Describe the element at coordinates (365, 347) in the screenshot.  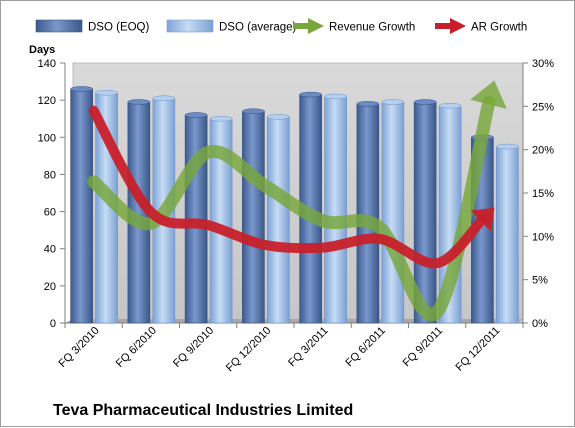
I see `x-tick-label: FQ 6/2011` at that location.